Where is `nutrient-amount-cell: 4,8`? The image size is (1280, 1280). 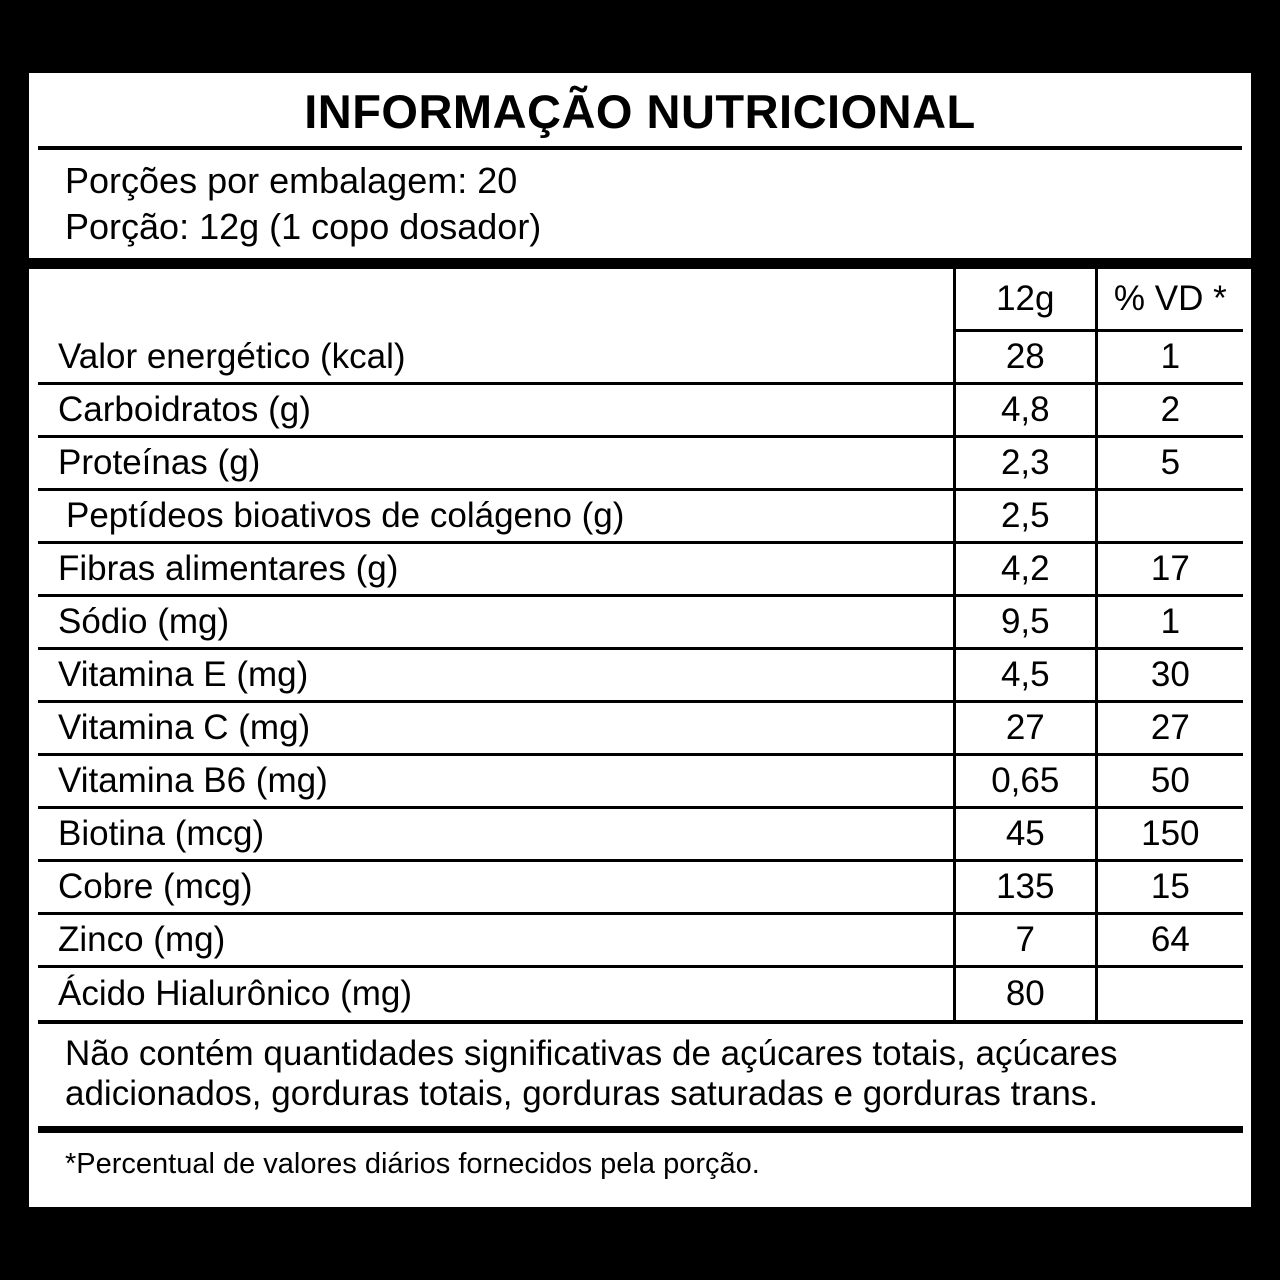 nutrient-amount-cell: 4,8 is located at coordinates (1024, 411).